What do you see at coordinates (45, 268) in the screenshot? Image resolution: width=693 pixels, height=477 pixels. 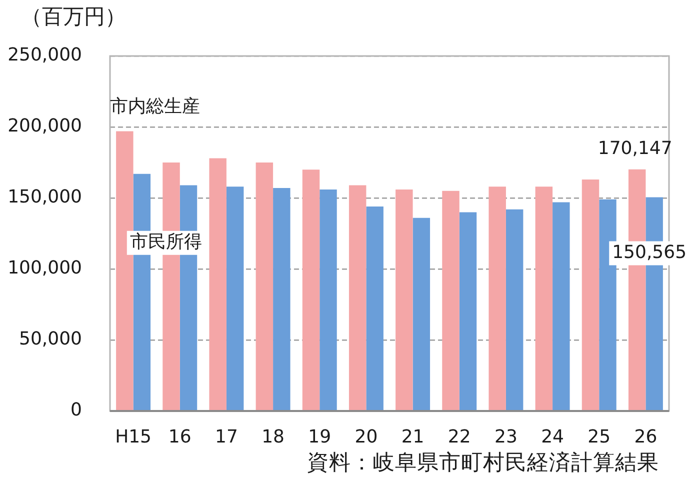 I see `y-tick-label: 100,000` at bounding box center [45, 268].